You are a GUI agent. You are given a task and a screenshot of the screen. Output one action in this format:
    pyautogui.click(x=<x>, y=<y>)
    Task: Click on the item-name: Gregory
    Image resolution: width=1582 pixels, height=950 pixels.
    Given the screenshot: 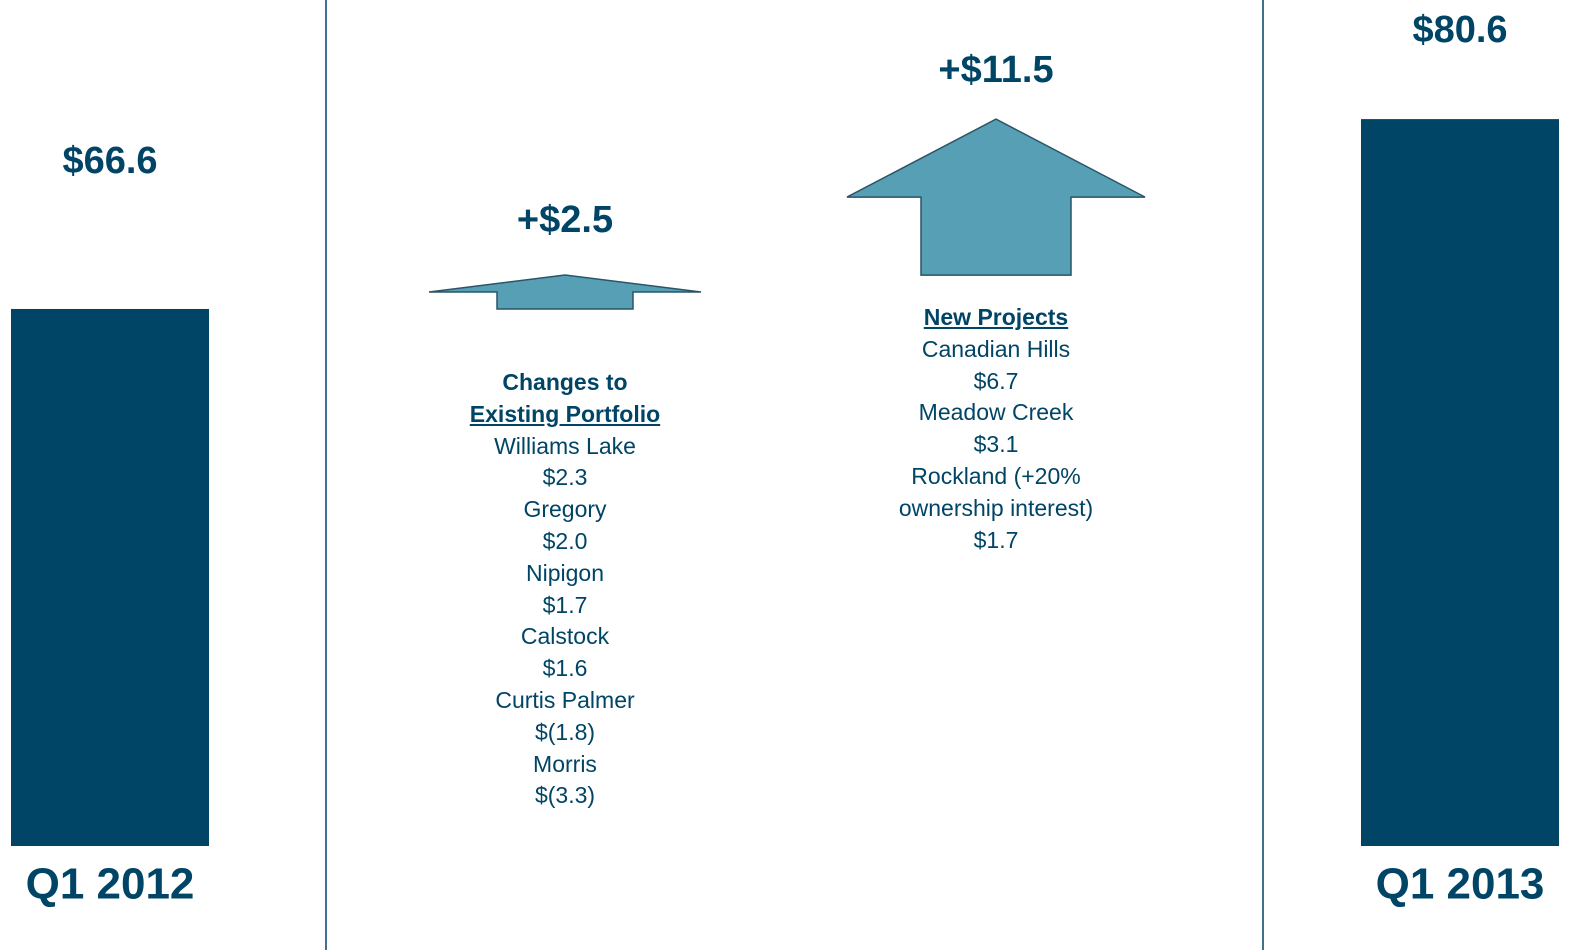 What is the action you would take?
    pyautogui.click(x=565, y=509)
    